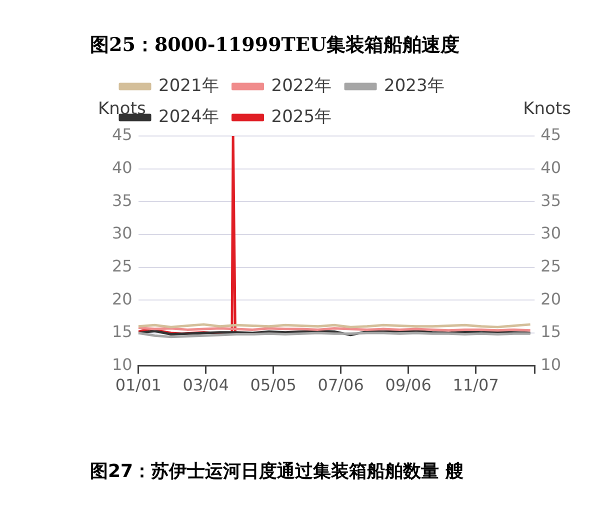 The width and height of the screenshot is (599, 522). Describe the element at coordinates (205, 385) in the screenshot. I see `x-tick-label: 03/04` at that location.